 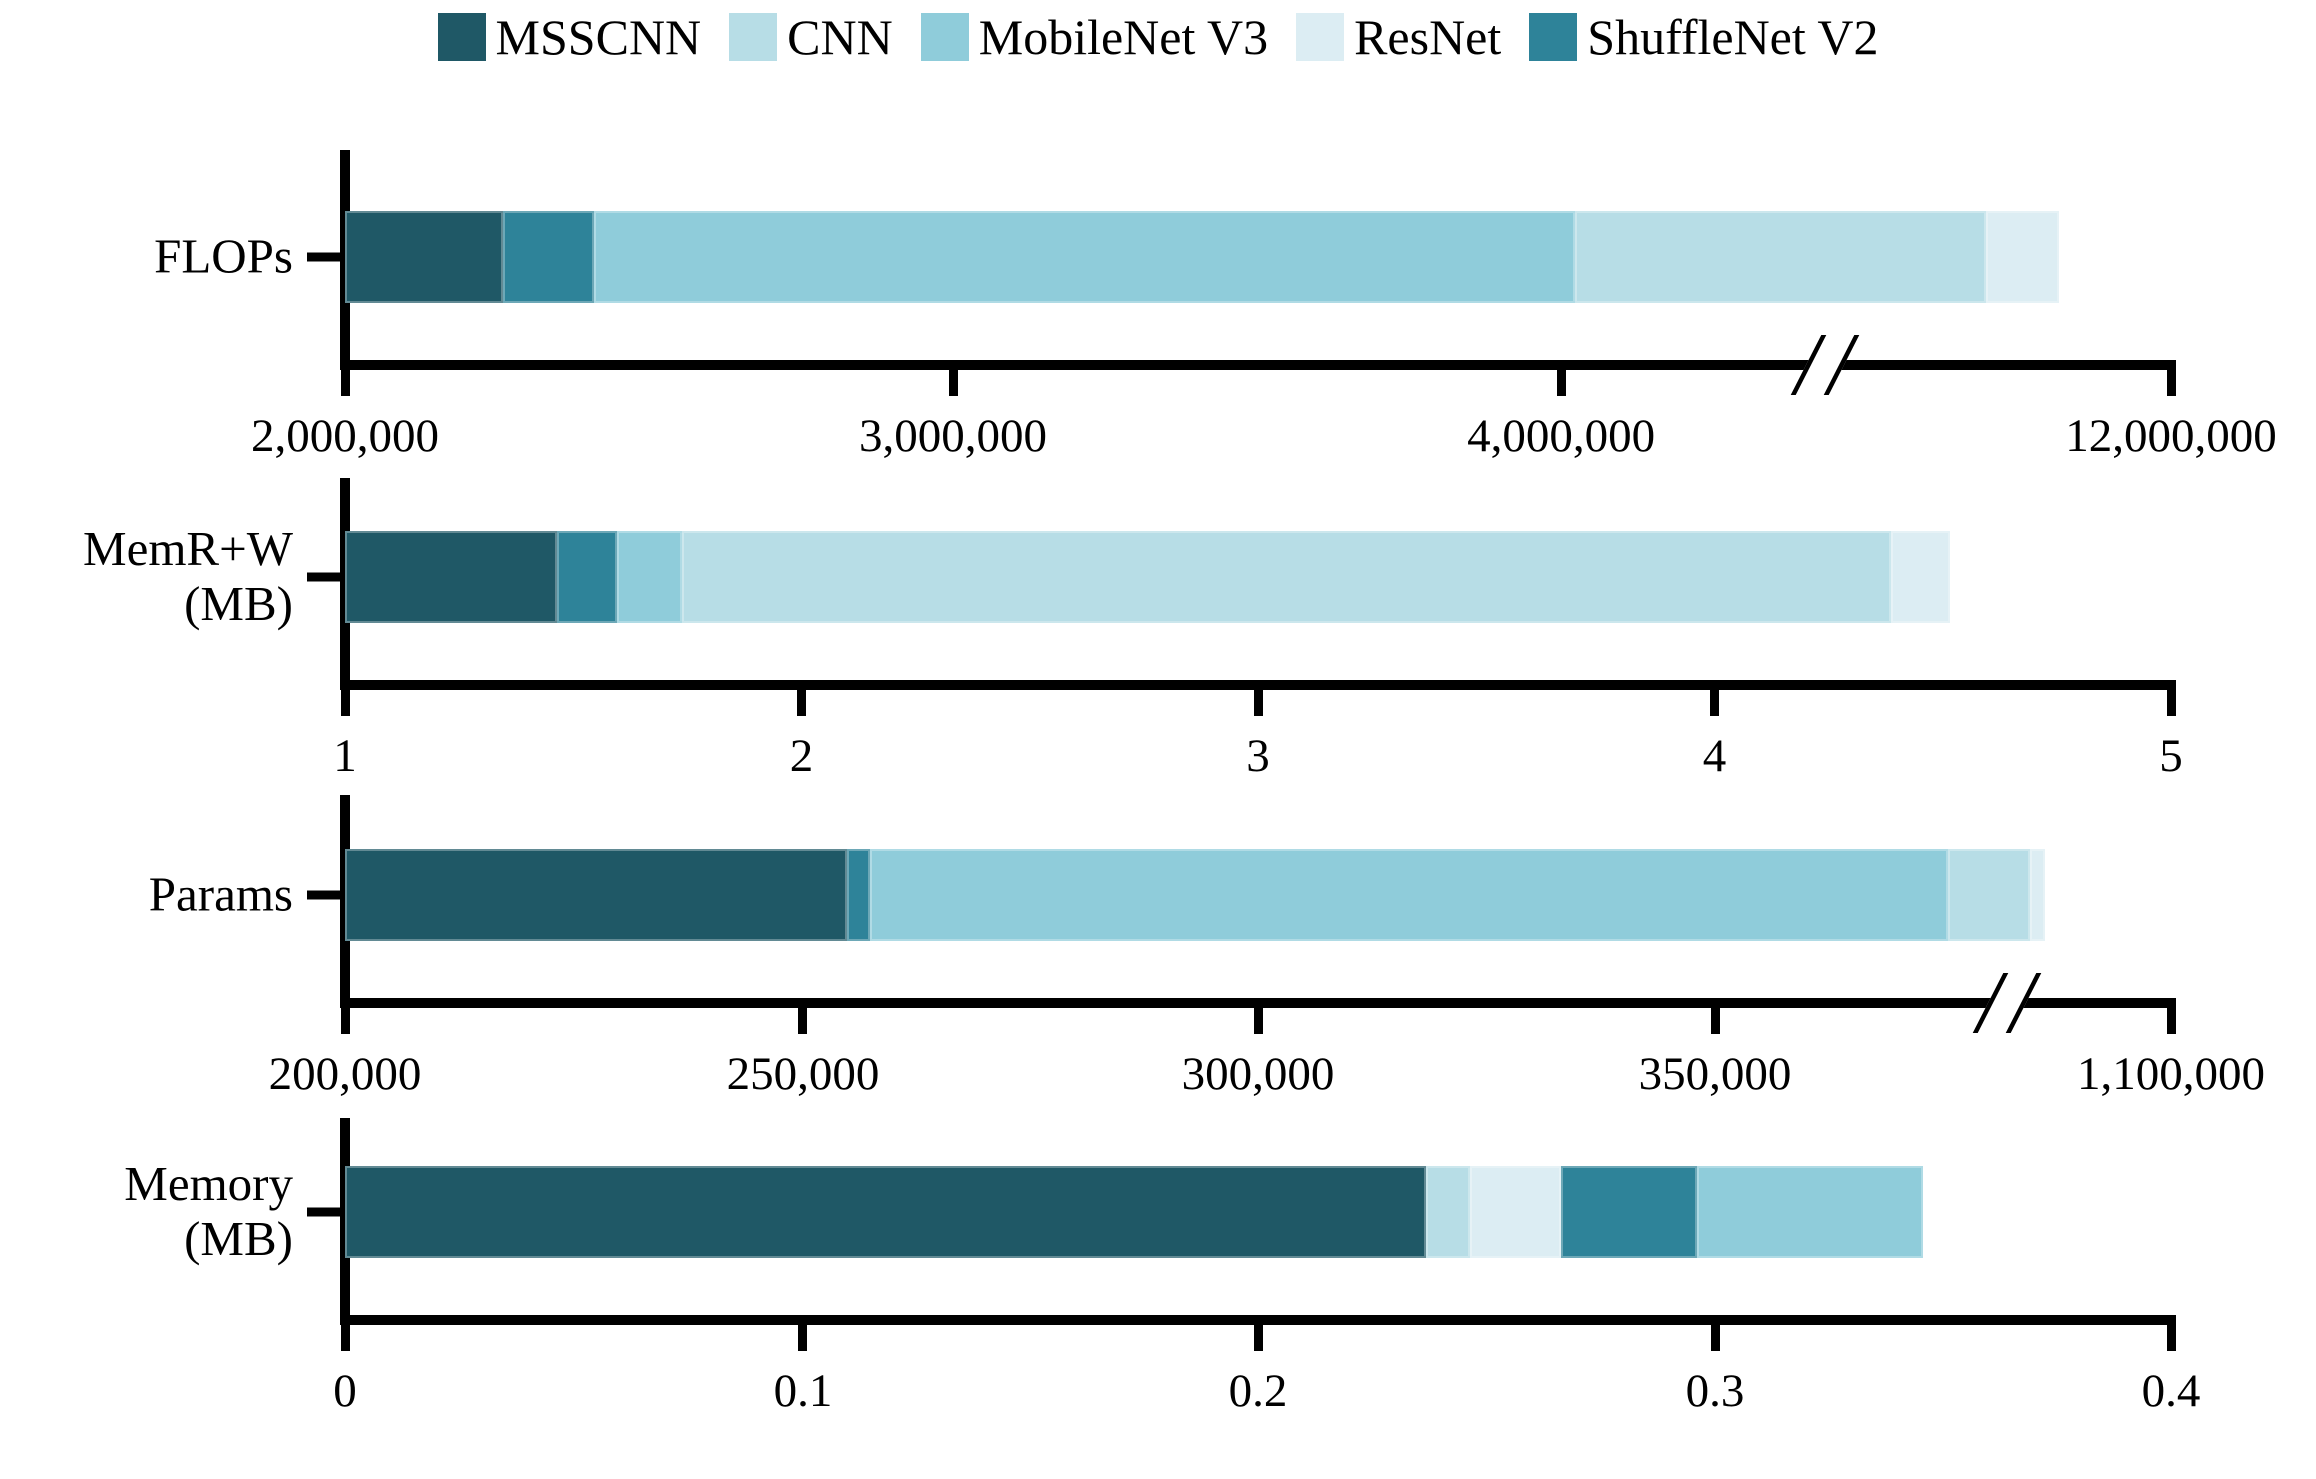 I want to click on legend-item-msscnn: MSSCNN, so click(x=569, y=37).